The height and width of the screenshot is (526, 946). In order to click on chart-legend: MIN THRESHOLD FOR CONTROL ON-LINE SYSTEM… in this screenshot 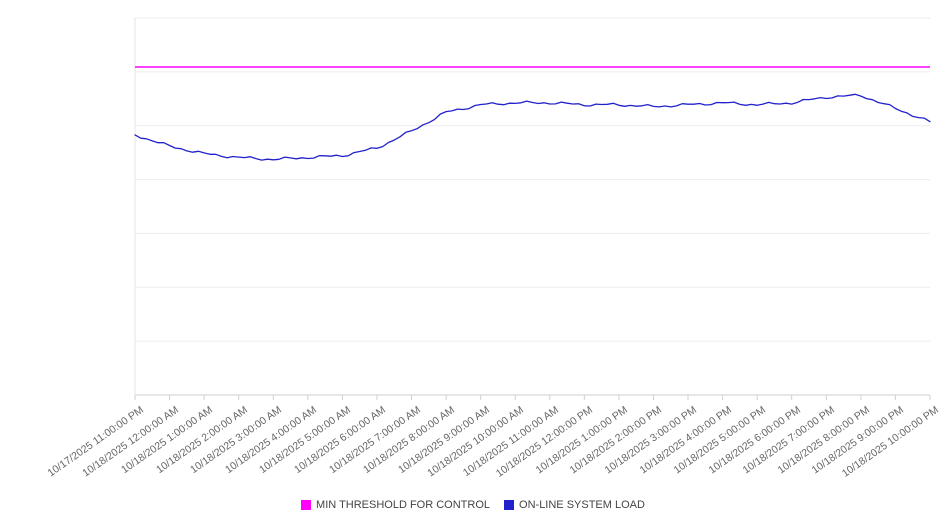, I will do `click(473, 505)`.